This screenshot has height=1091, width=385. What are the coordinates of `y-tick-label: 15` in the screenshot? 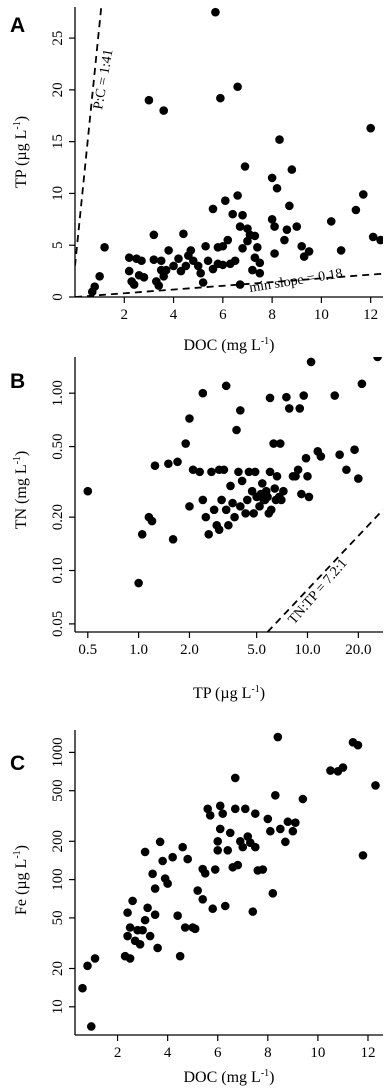 It's located at (58, 141).